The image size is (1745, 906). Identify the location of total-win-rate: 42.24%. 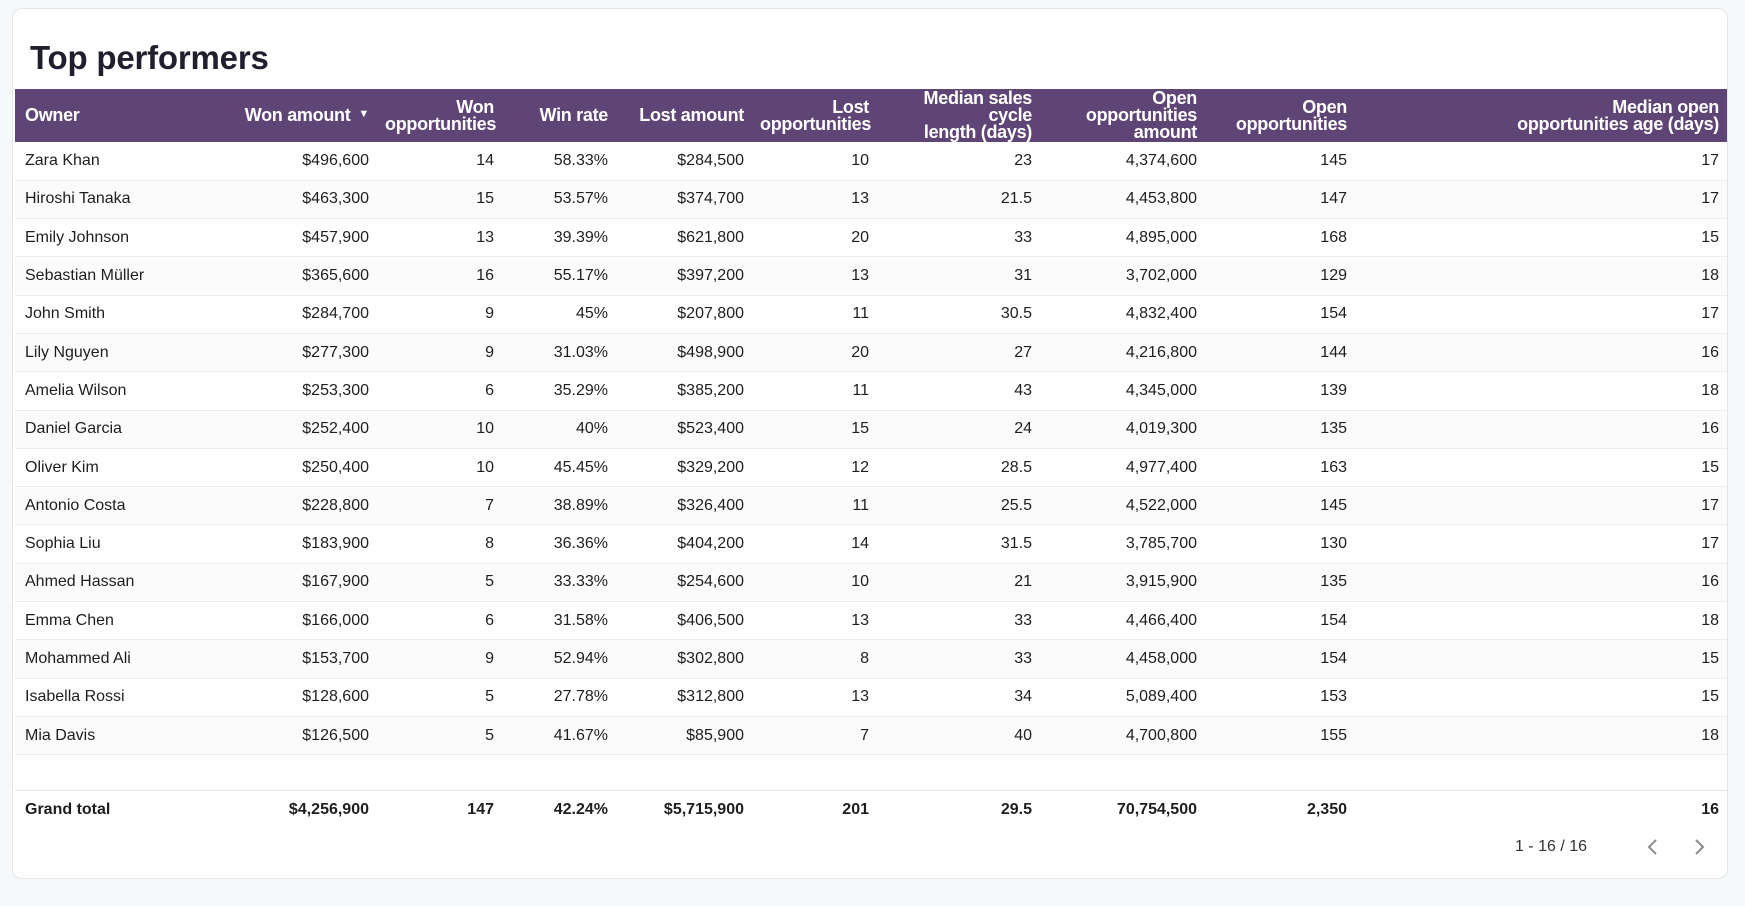
(580, 809).